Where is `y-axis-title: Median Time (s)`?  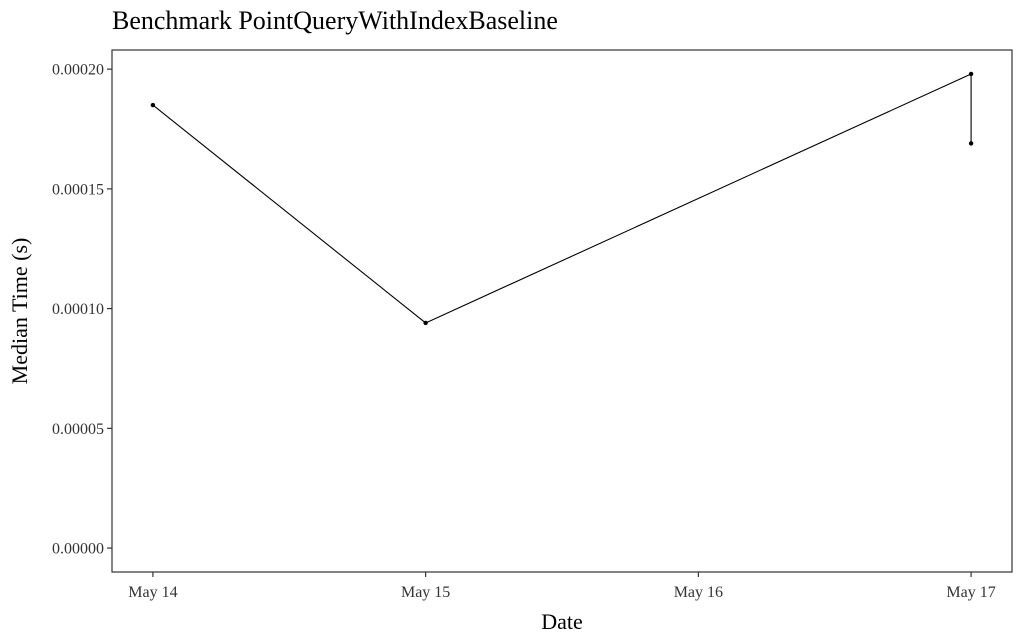
y-axis-title: Median Time (s) is located at coordinates (19, 311).